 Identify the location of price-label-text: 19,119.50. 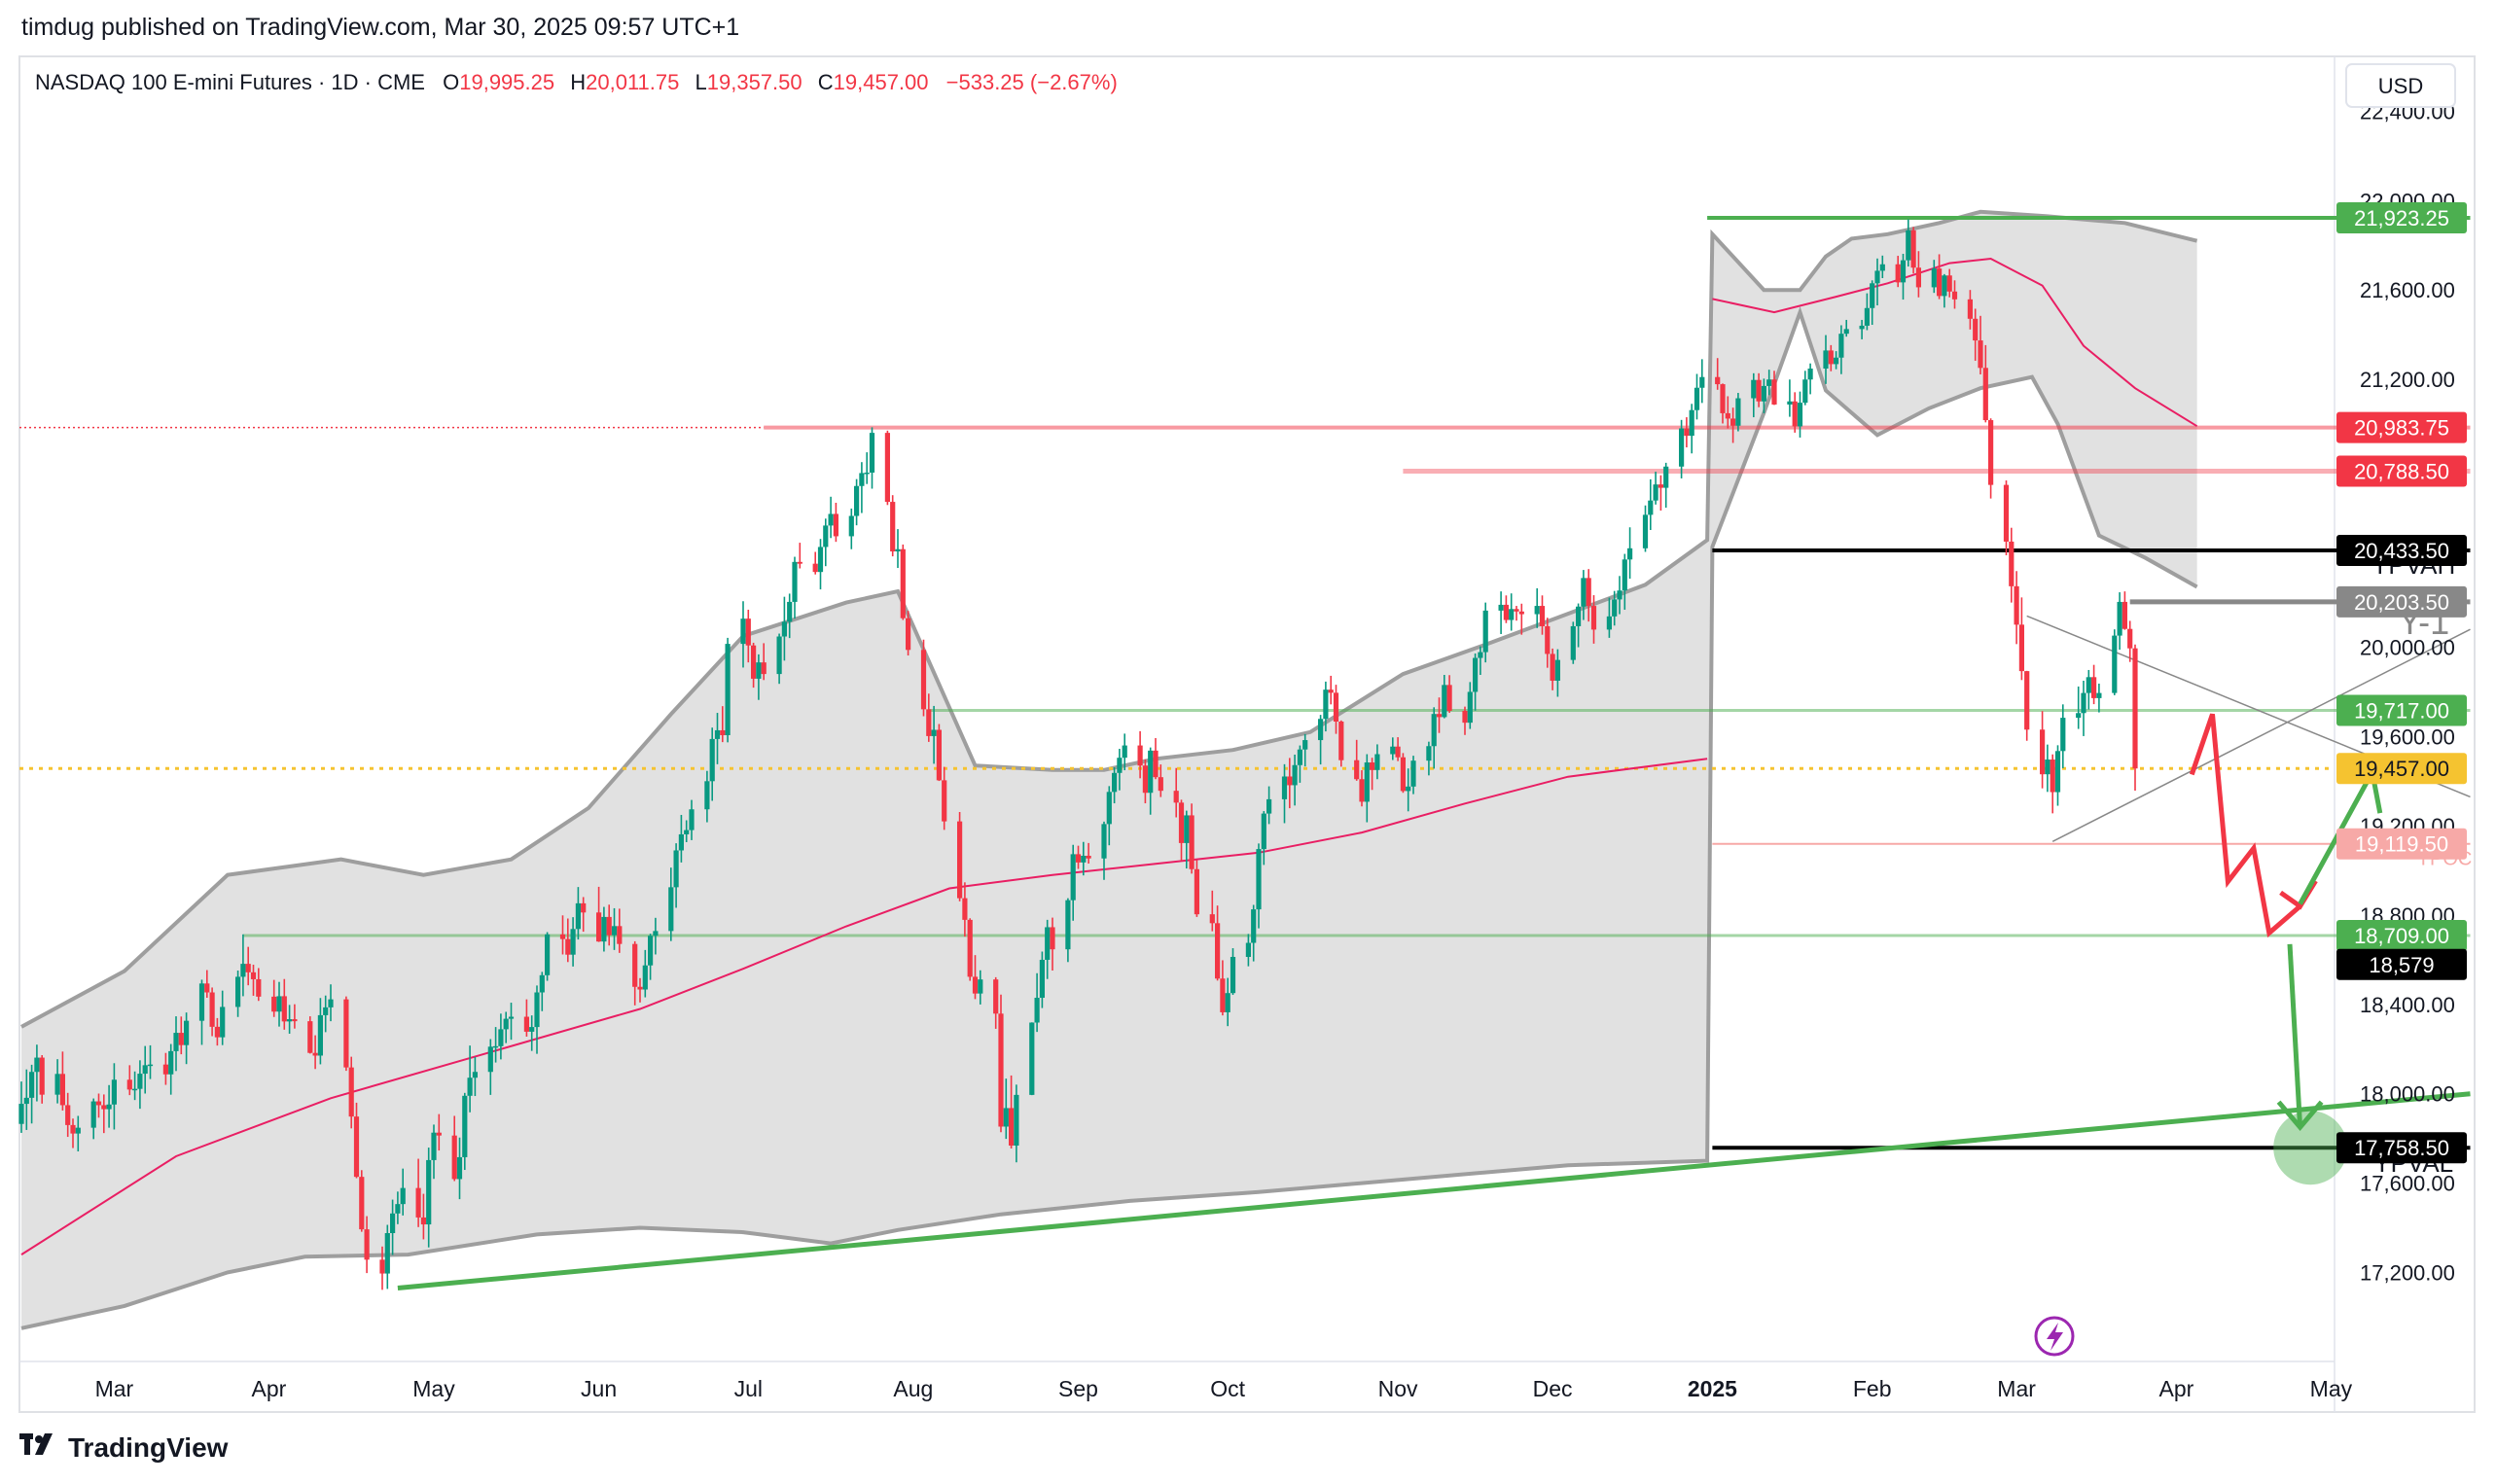
(2402, 845).